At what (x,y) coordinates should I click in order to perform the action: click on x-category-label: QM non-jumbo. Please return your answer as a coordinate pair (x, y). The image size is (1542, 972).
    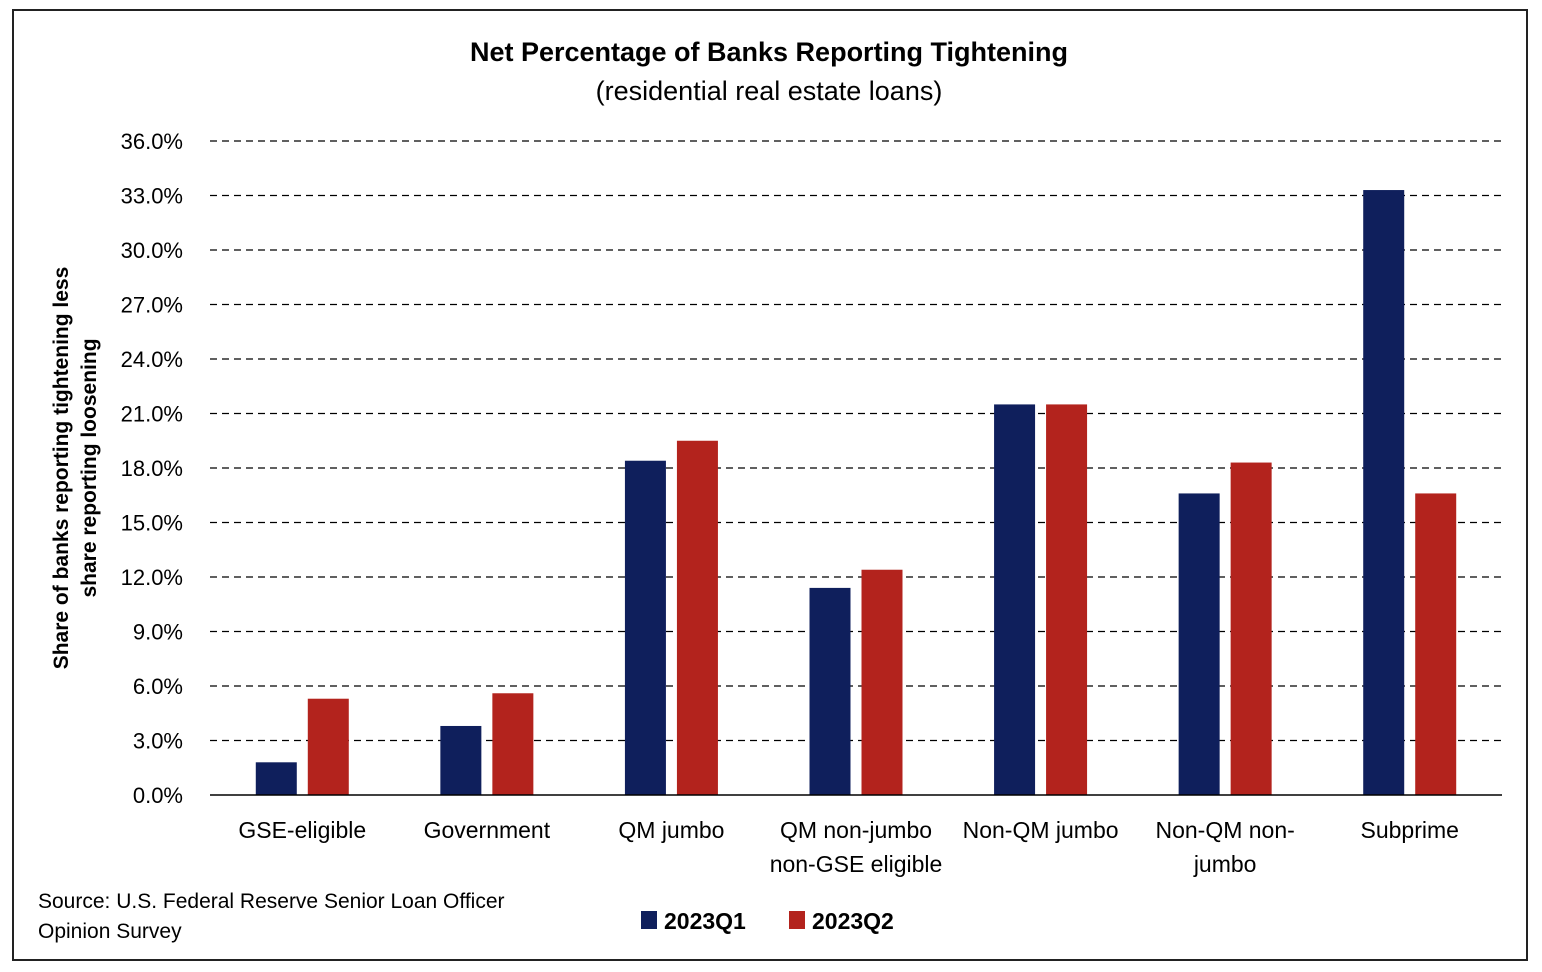
    Looking at the image, I should click on (856, 830).